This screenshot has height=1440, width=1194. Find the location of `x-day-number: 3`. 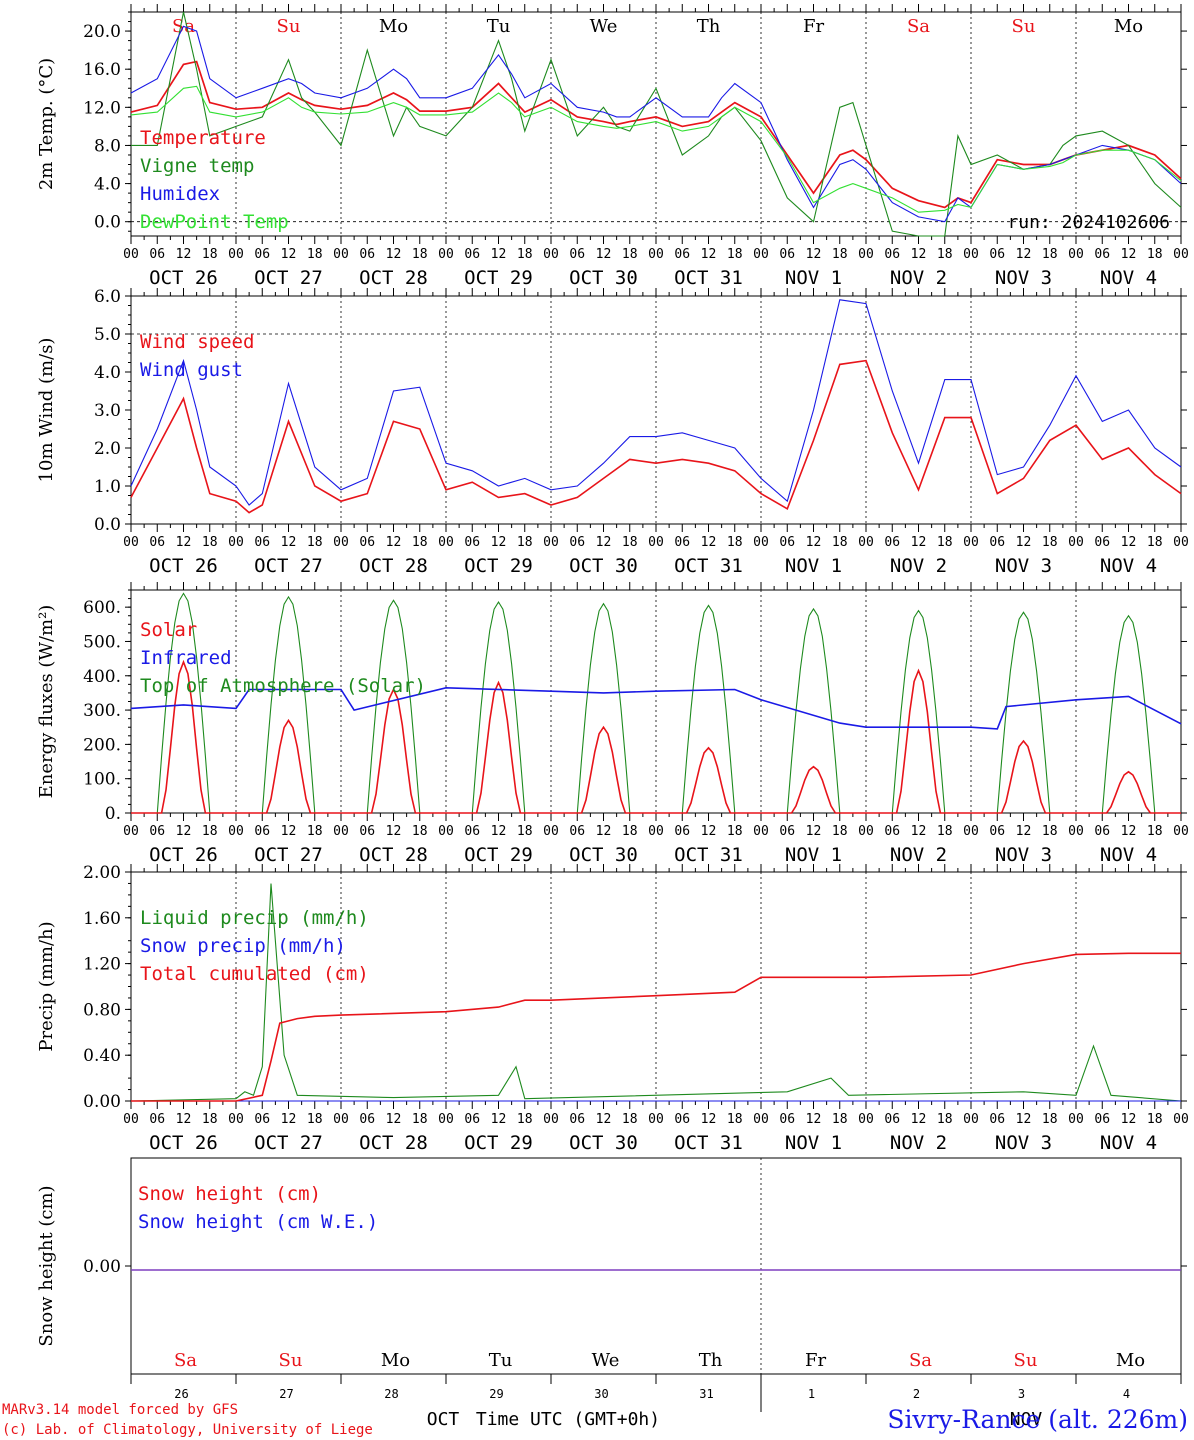

x-day-number: 3 is located at coordinates (1021, 1394).